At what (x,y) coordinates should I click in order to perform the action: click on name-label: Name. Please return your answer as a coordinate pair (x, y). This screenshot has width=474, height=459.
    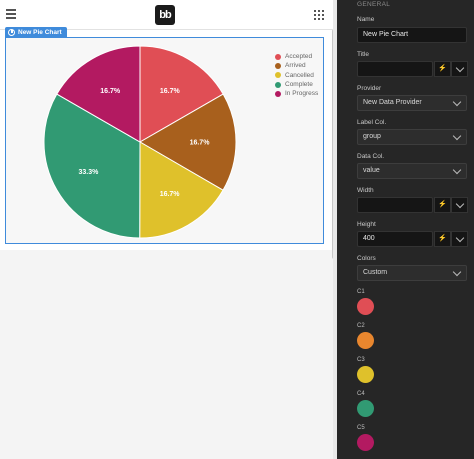
    Looking at the image, I should click on (366, 19).